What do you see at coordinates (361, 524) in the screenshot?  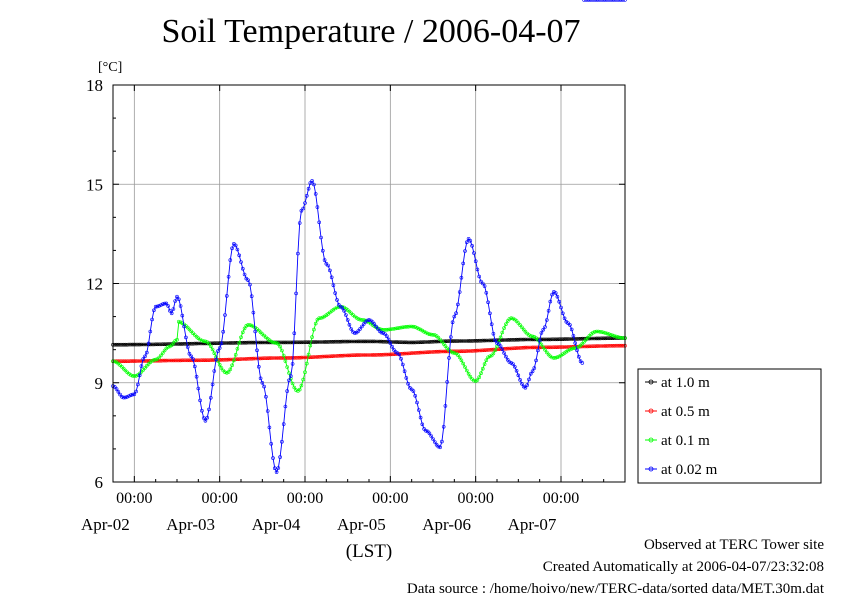 I see `x-tick-date-label: Apr-05` at bounding box center [361, 524].